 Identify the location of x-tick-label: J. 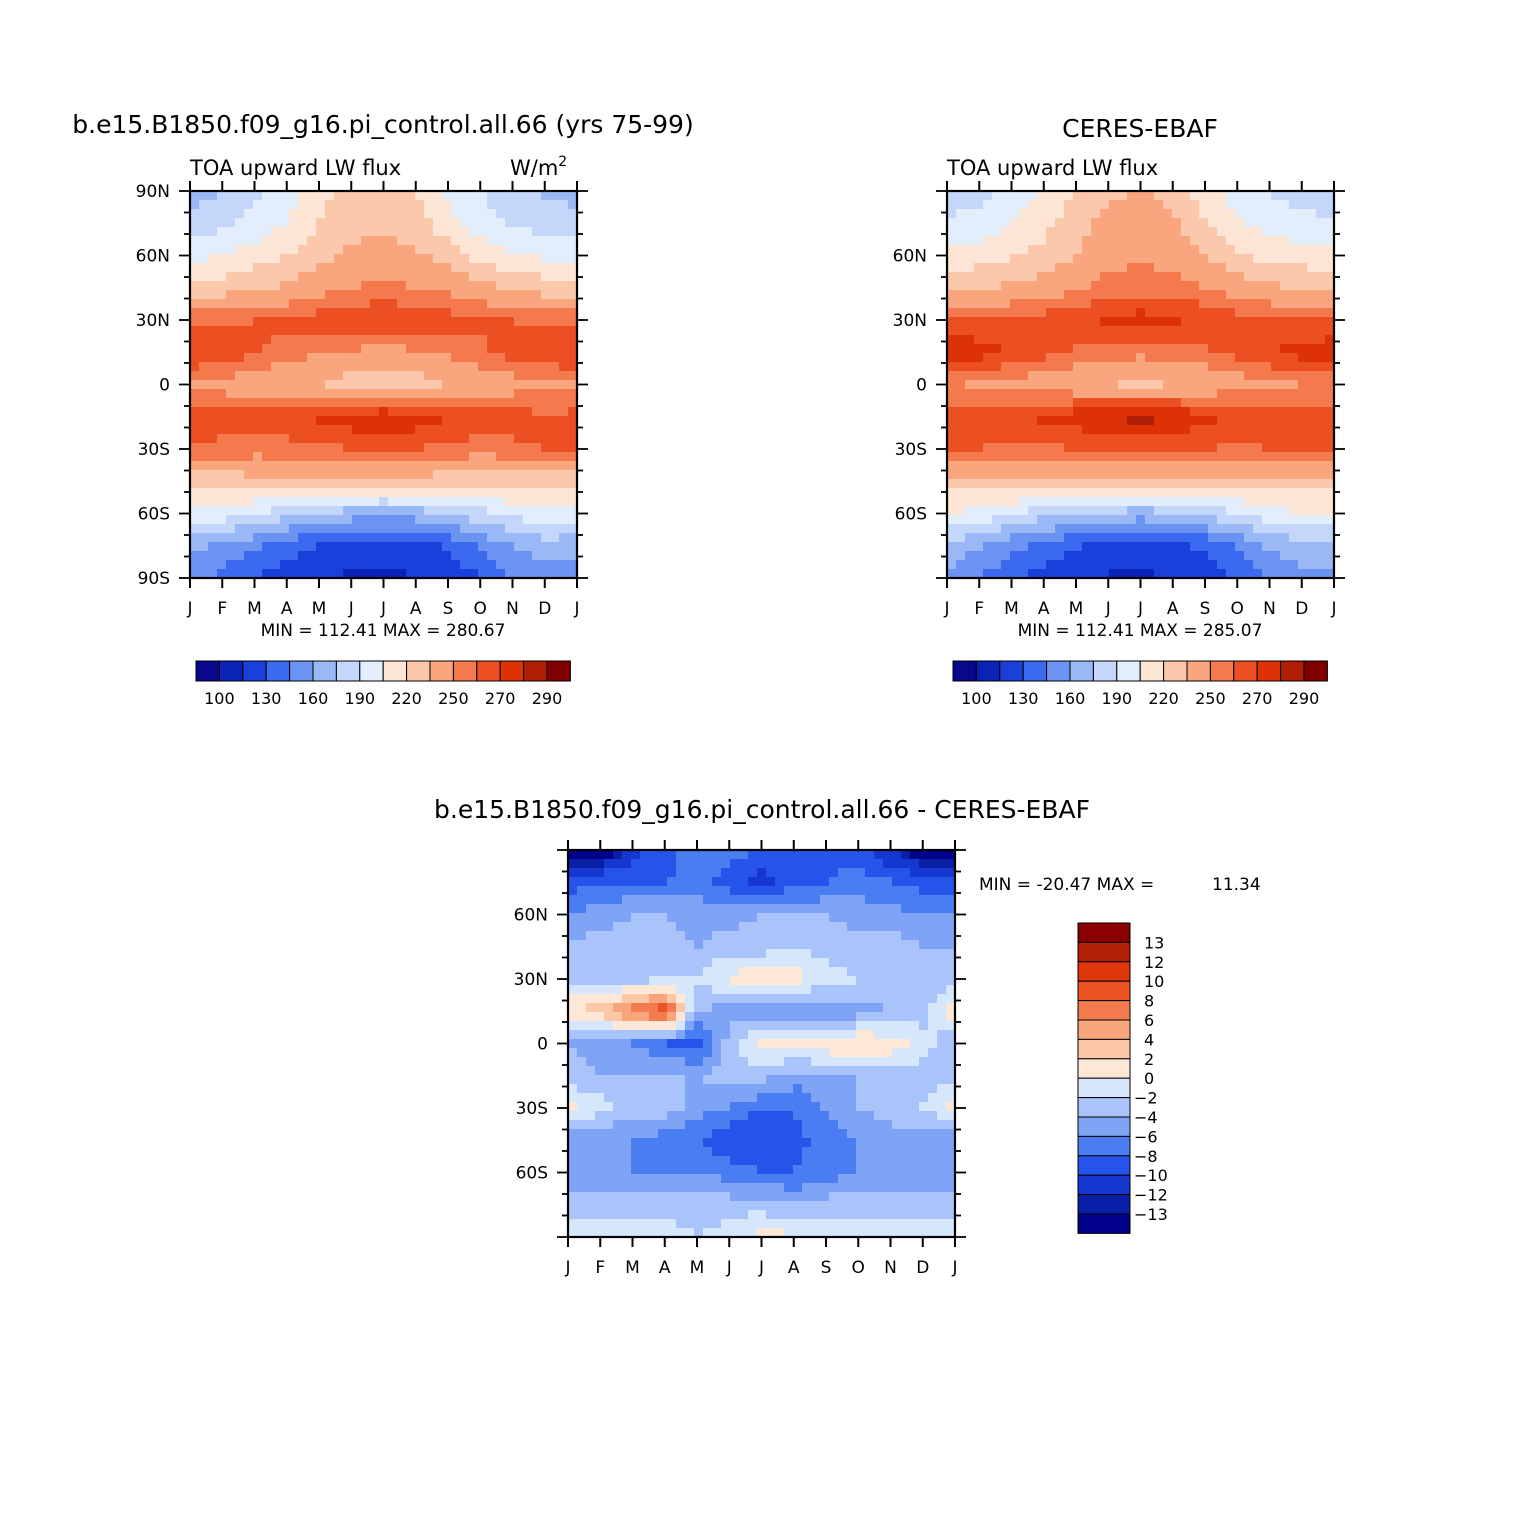
(1108, 609).